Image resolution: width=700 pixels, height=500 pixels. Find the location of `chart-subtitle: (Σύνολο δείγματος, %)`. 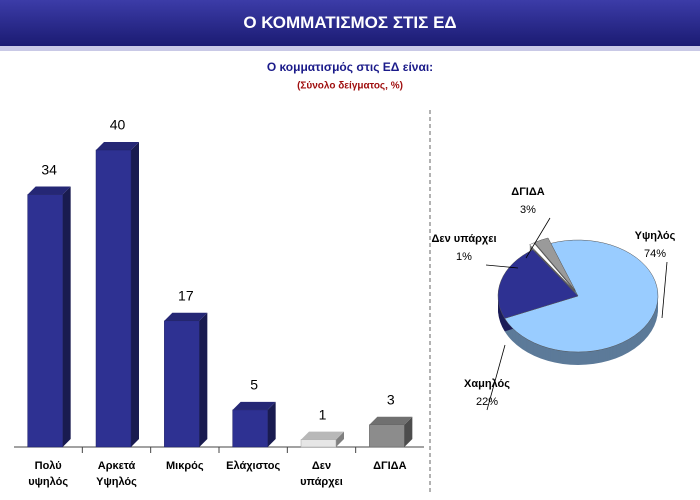

chart-subtitle: (Σύνολο δείγματος, %) is located at coordinates (350, 86).